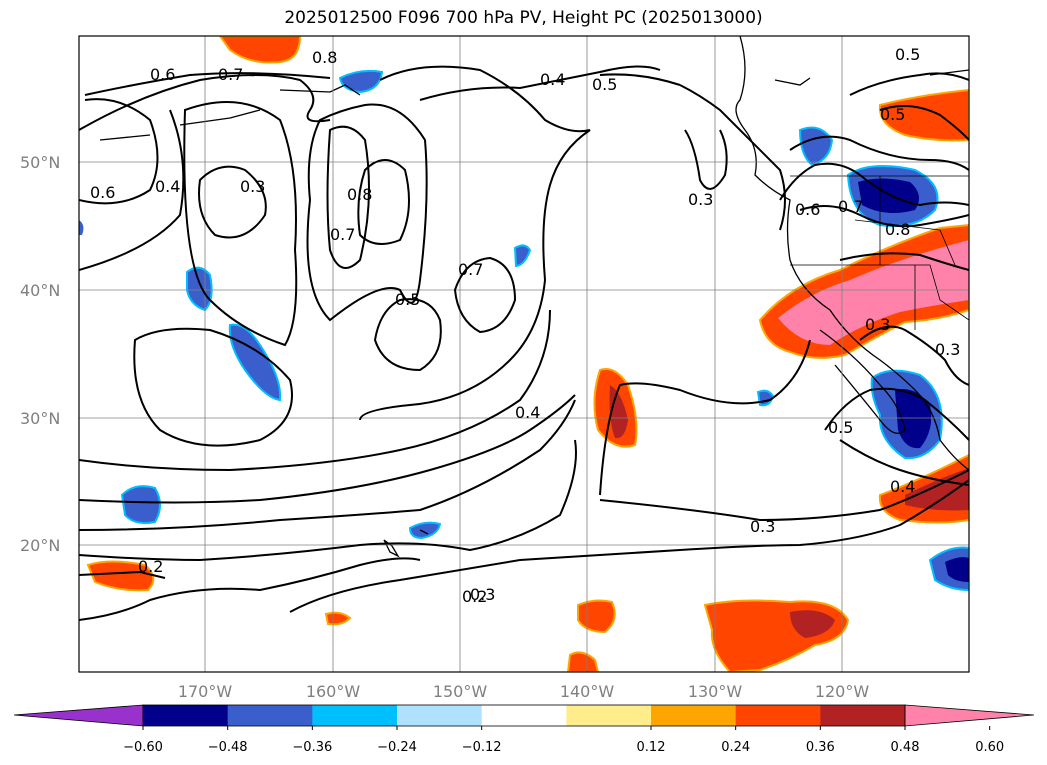 The image size is (1047, 765). I want to click on lat-label-30n: 30°N, so click(40, 418).